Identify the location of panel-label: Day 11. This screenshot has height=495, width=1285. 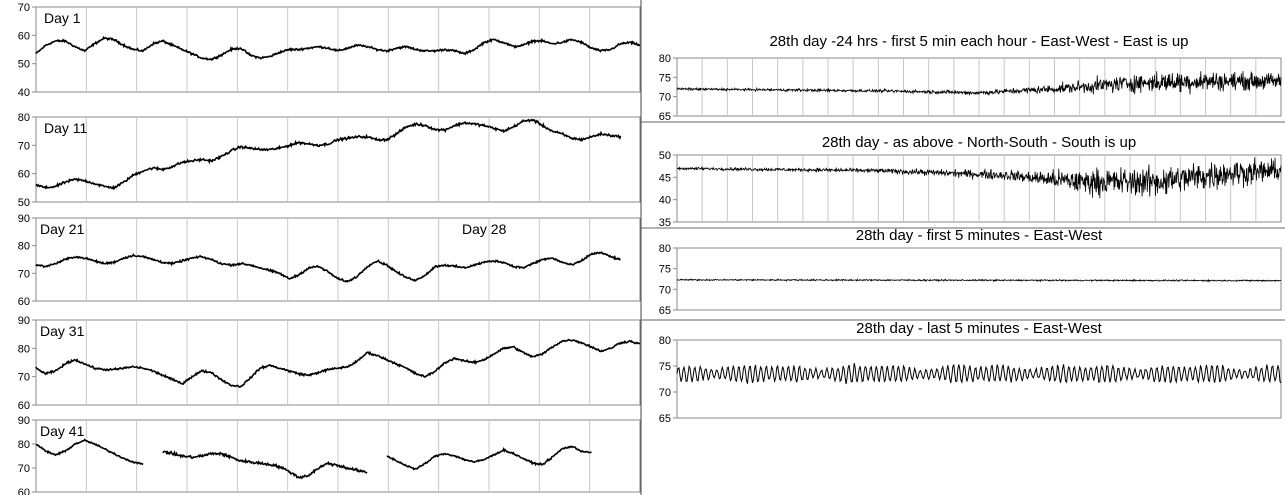
(66, 128).